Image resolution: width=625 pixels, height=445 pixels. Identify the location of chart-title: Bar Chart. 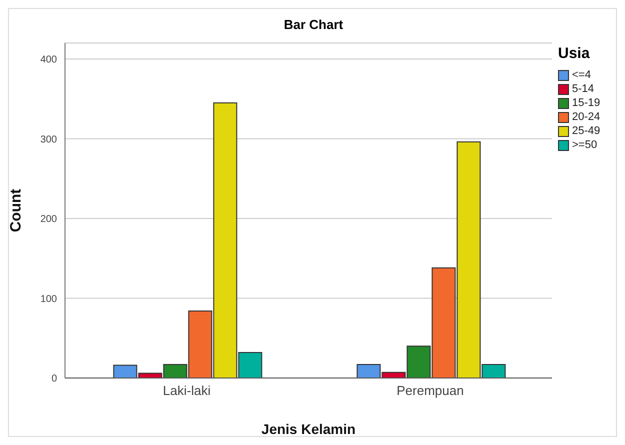
(313, 24).